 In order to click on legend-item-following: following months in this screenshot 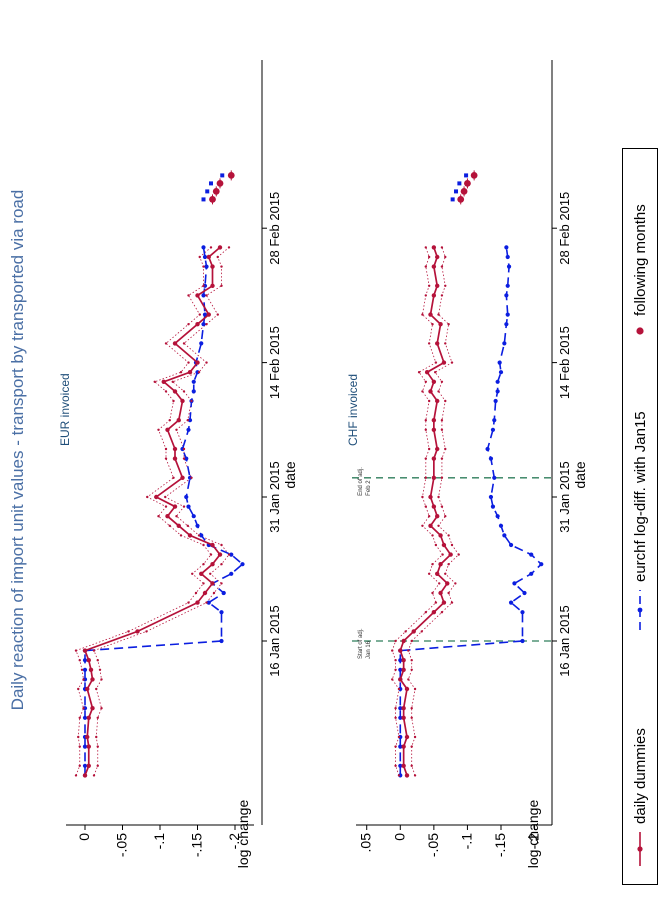, I will do `click(640, 271)`.